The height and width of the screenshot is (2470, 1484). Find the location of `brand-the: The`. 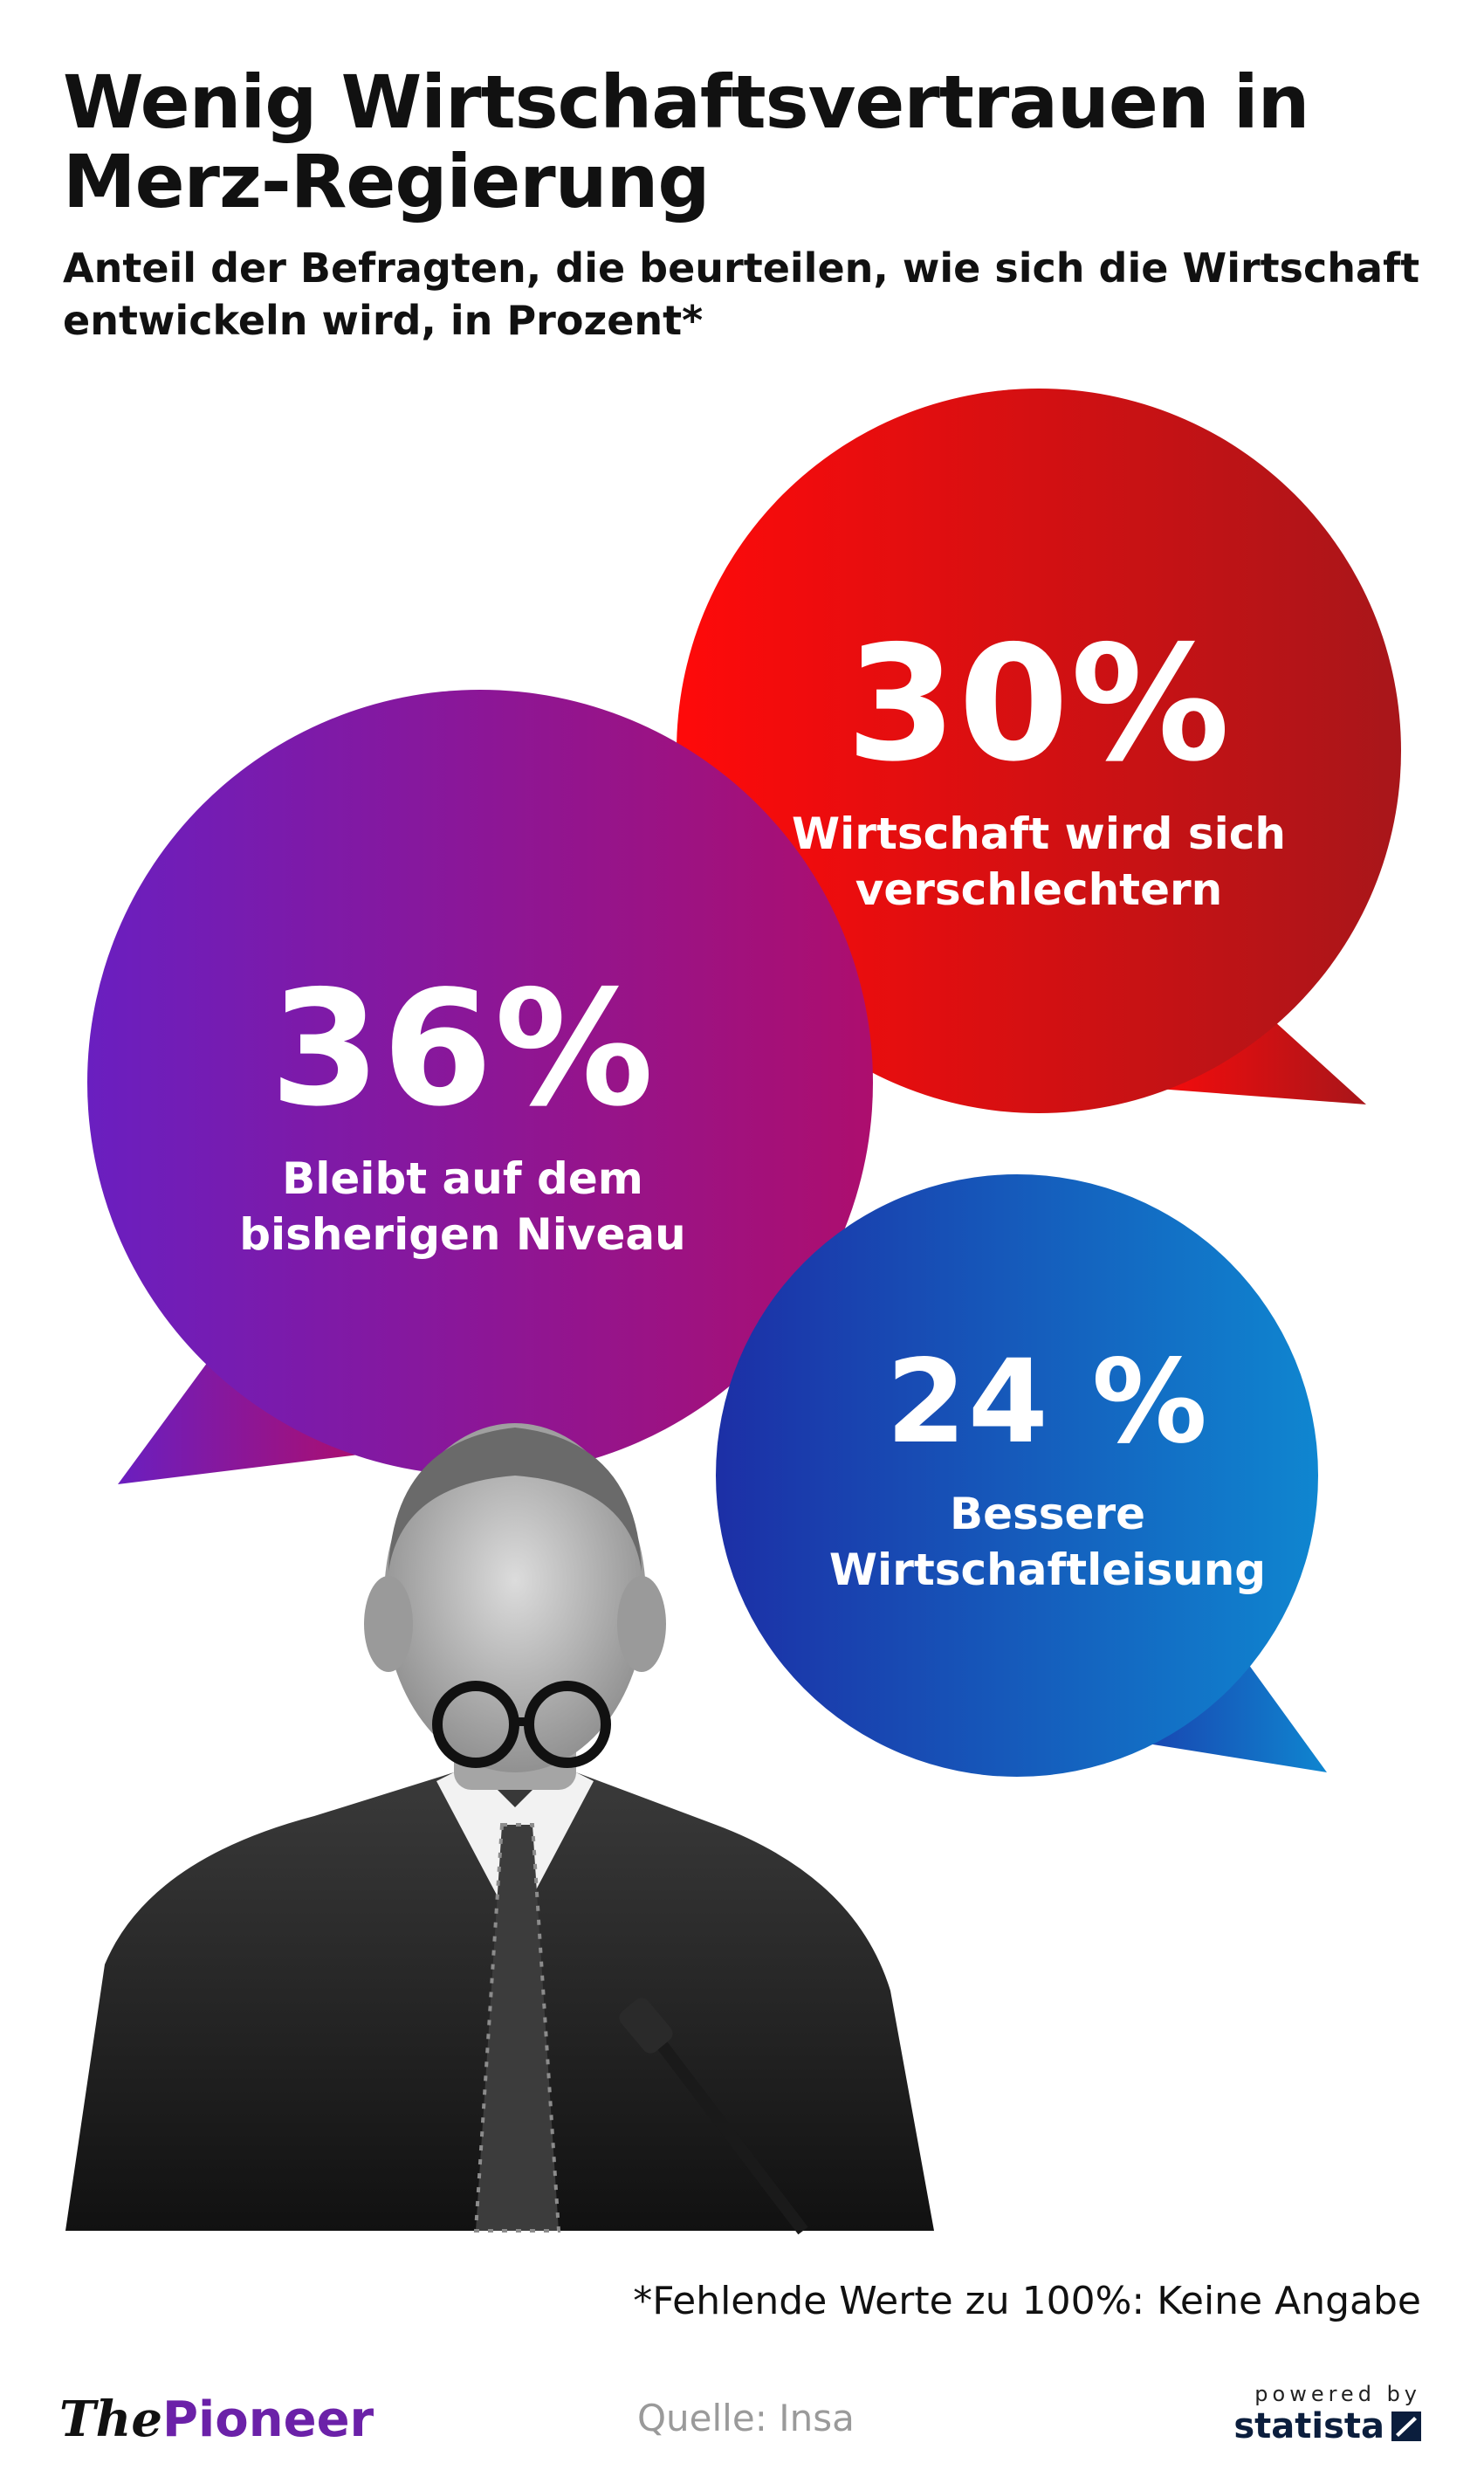

brand-the: The is located at coordinates (111, 2419).